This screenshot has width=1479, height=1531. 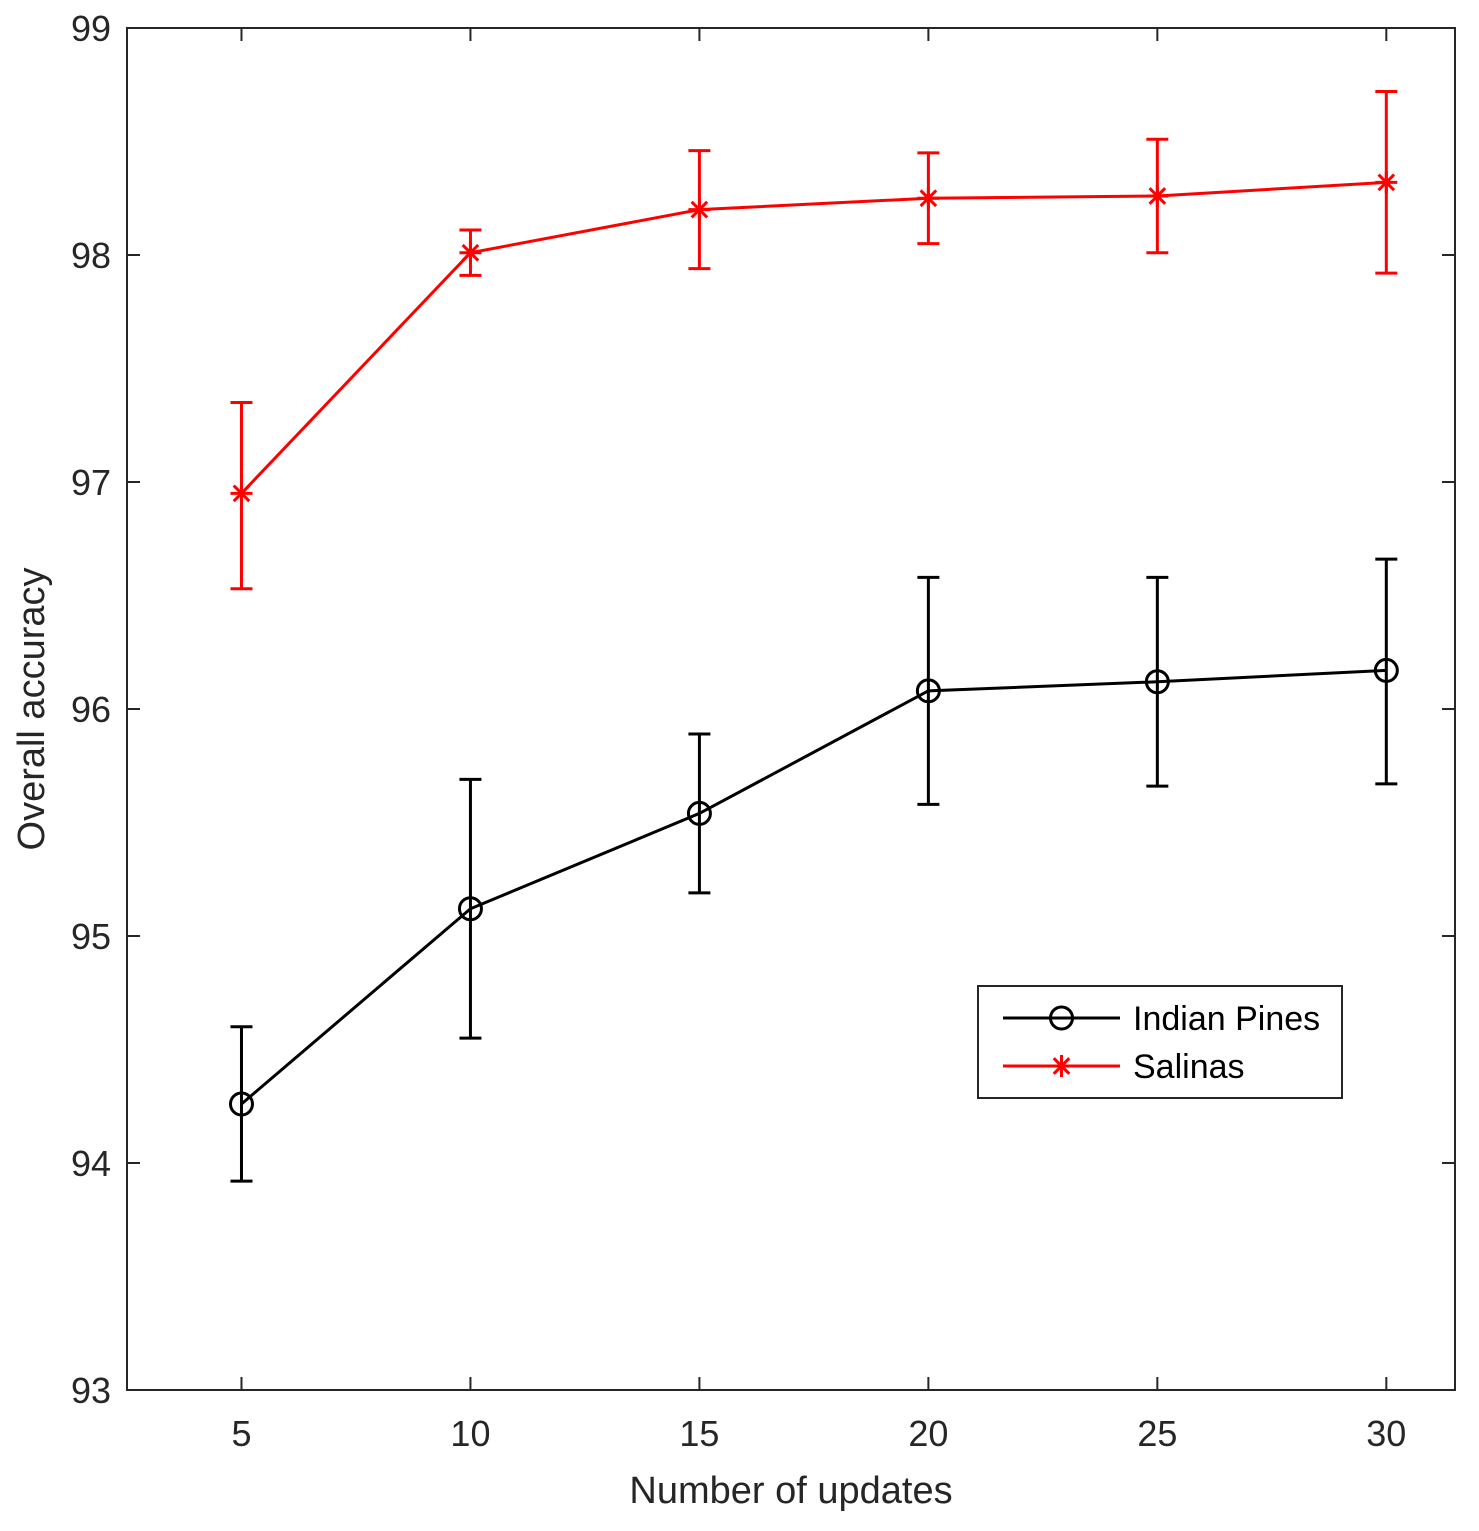 What do you see at coordinates (1226, 1019) in the screenshot?
I see `legend-label: Indian Pines` at bounding box center [1226, 1019].